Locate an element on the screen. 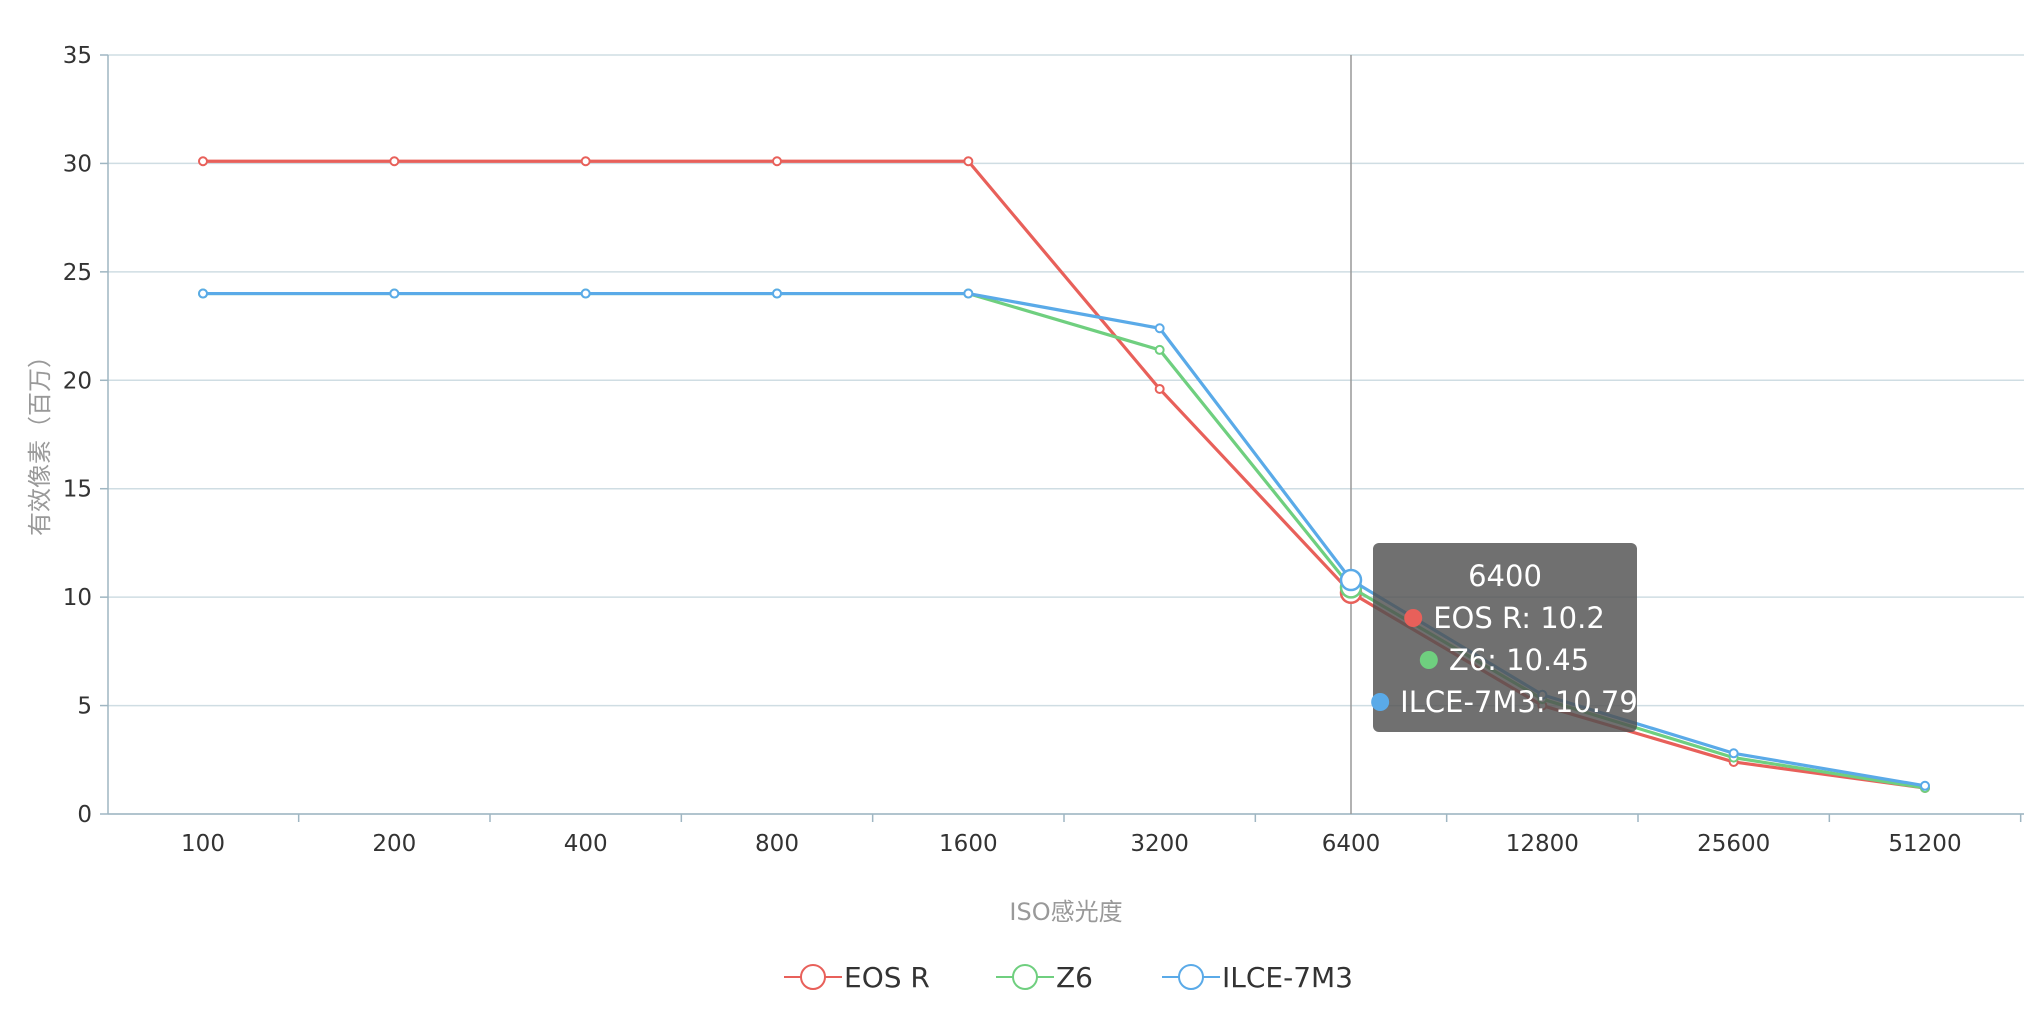 The width and height of the screenshot is (2024, 1029). y-tick-label: 20 is located at coordinates (77, 381).